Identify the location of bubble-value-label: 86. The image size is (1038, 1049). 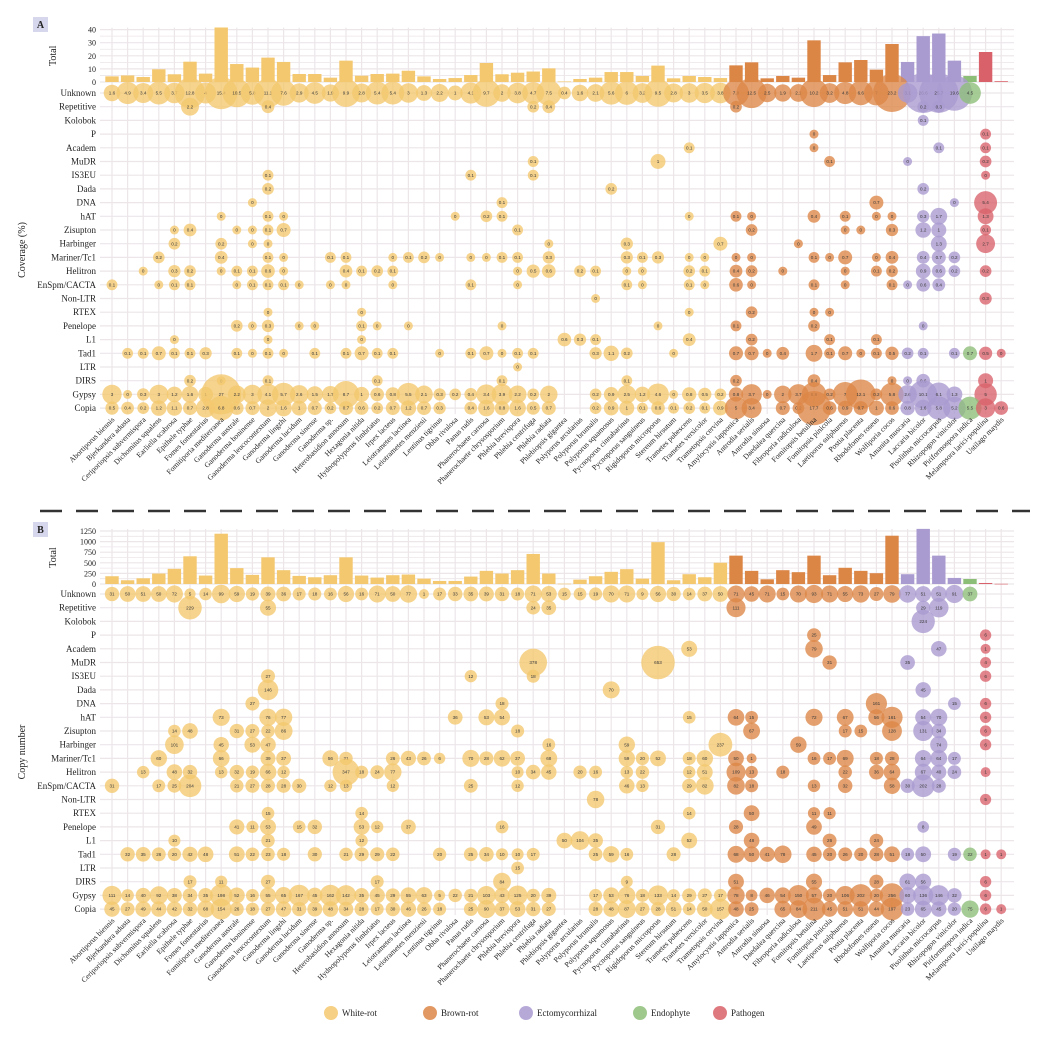
(284, 731).